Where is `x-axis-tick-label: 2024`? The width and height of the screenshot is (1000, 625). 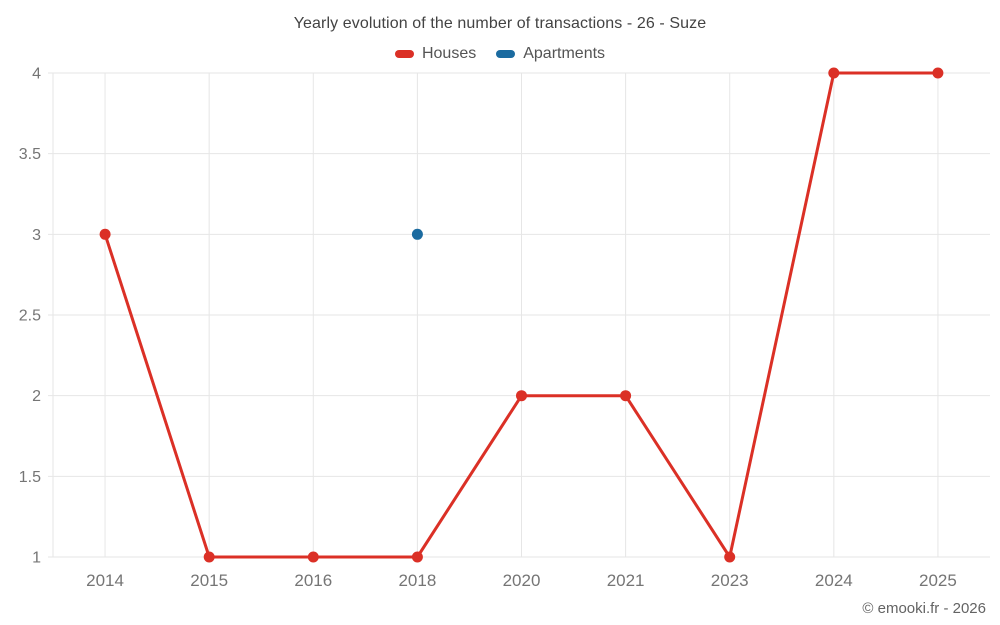 x-axis-tick-label: 2024 is located at coordinates (834, 580).